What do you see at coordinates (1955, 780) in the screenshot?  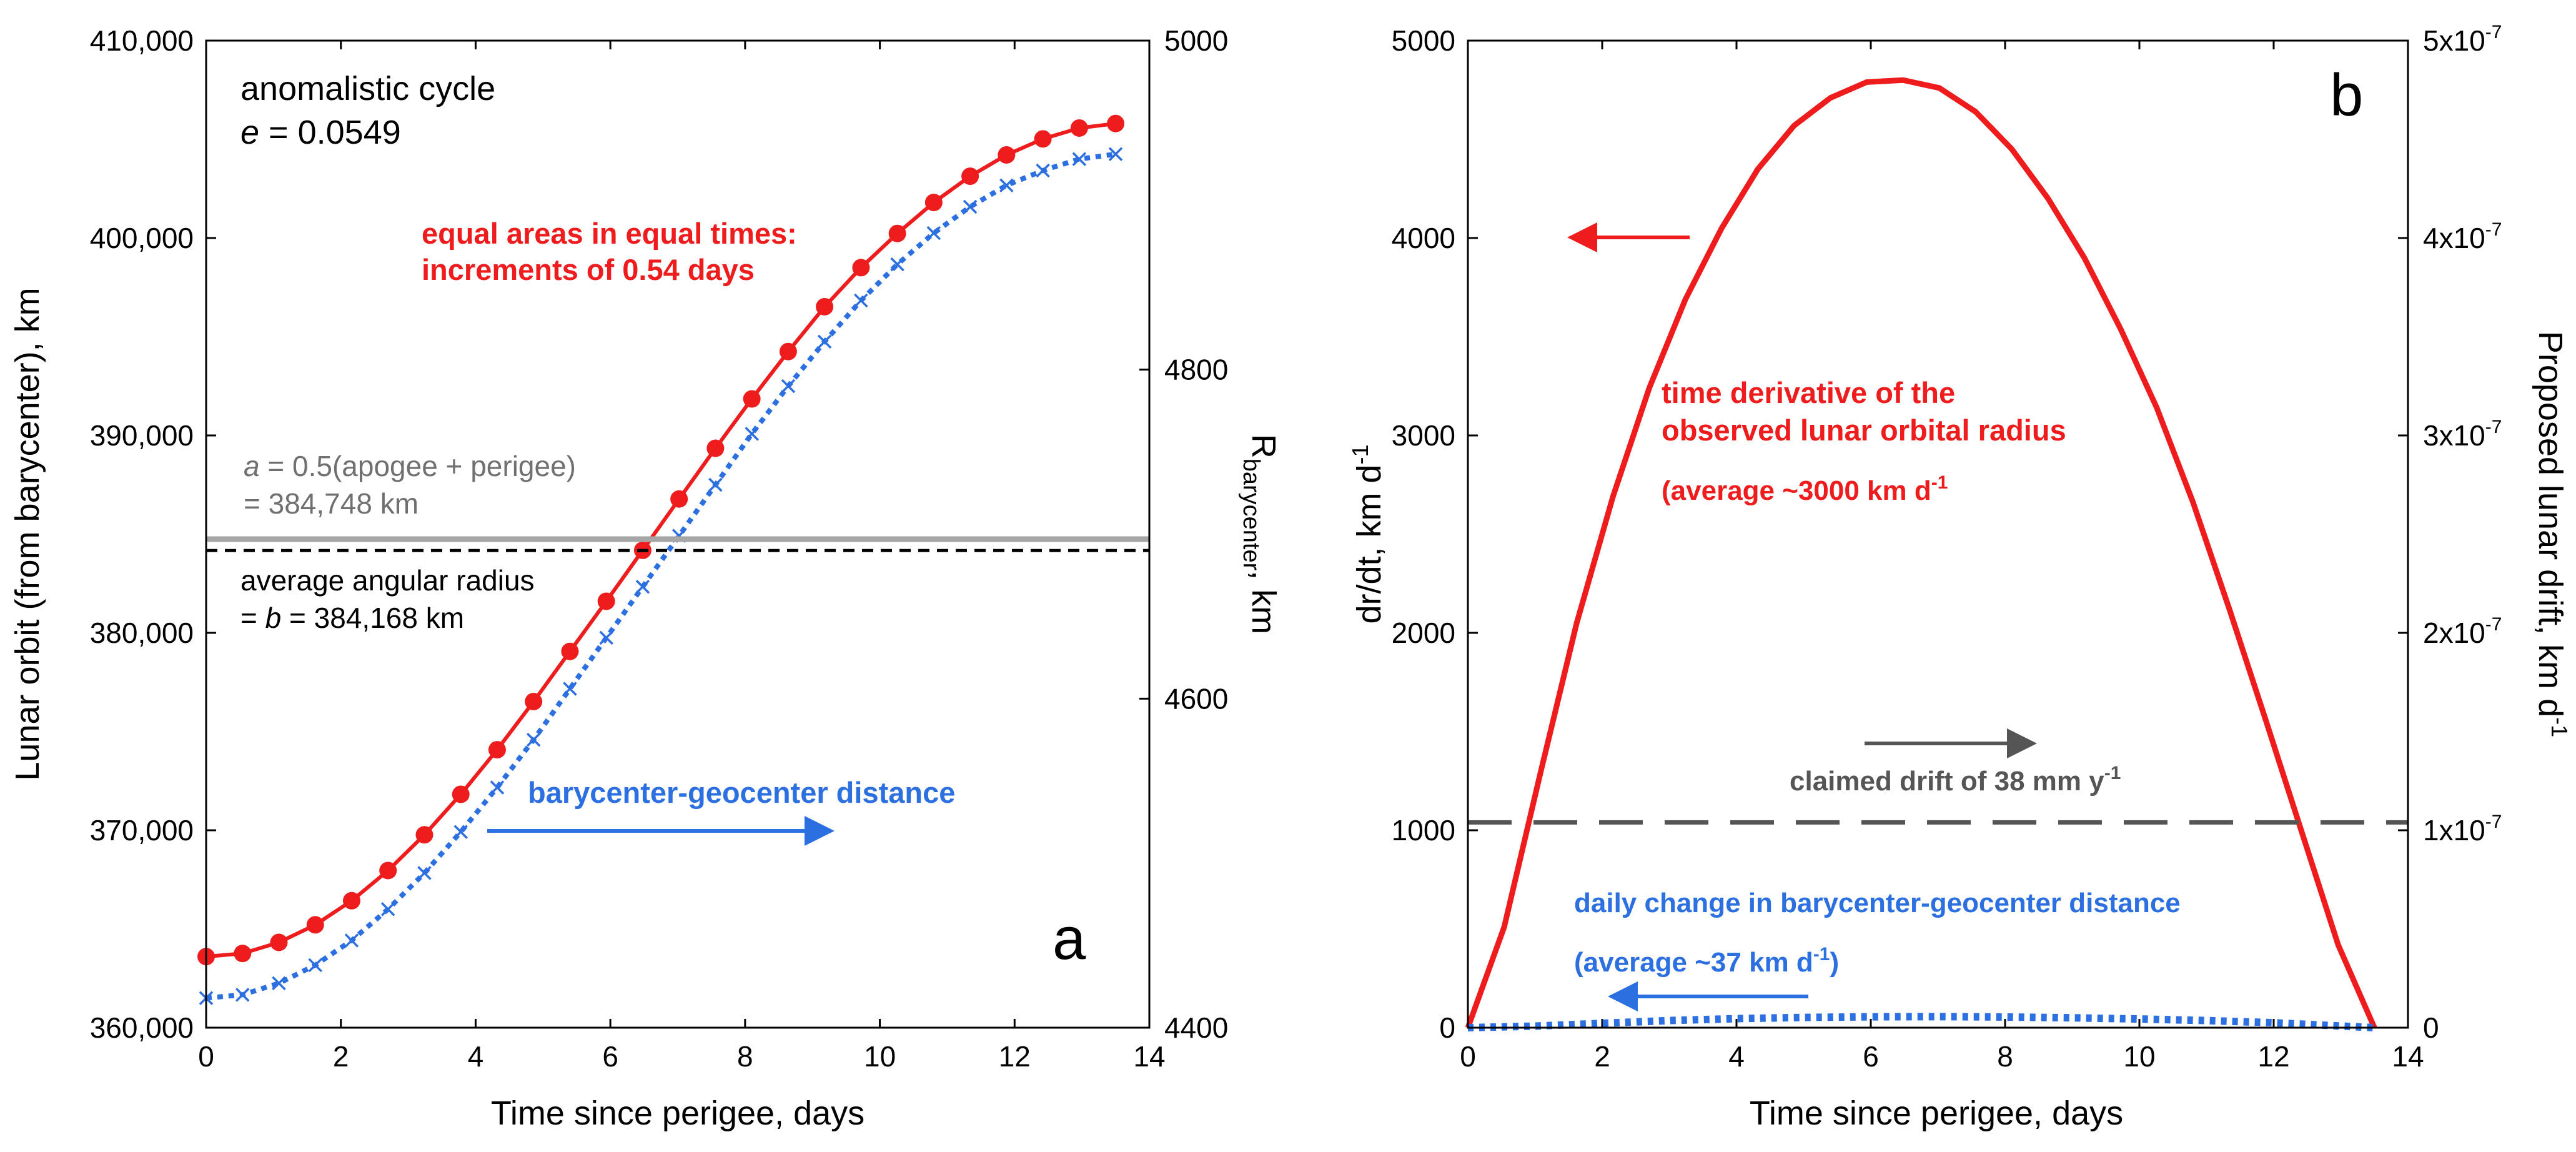 I see `claimed-drift-label: claimed drift of 38 mm y-1` at bounding box center [1955, 780].